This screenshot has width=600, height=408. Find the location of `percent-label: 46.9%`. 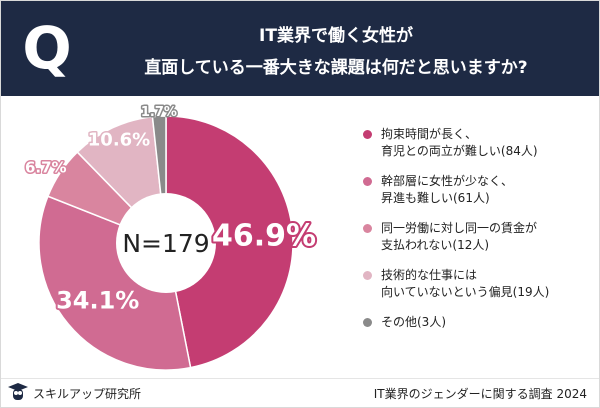

percent-label: 46.9% is located at coordinates (264, 235).